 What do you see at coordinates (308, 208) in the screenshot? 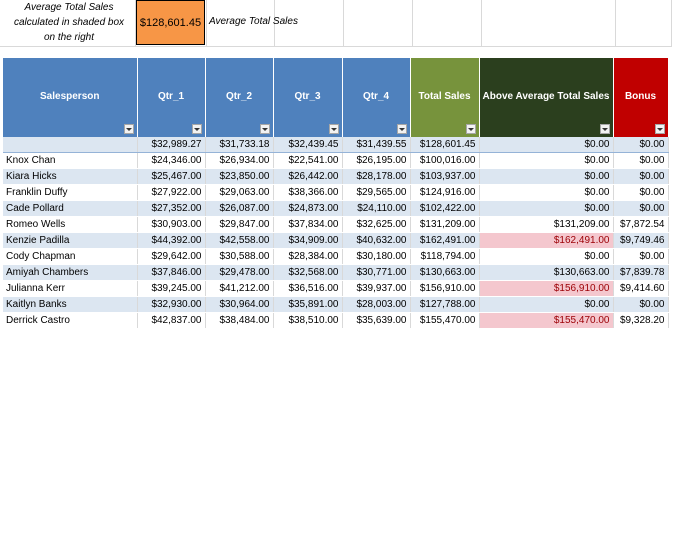
I see `value-cell: $24,873.00` at bounding box center [308, 208].